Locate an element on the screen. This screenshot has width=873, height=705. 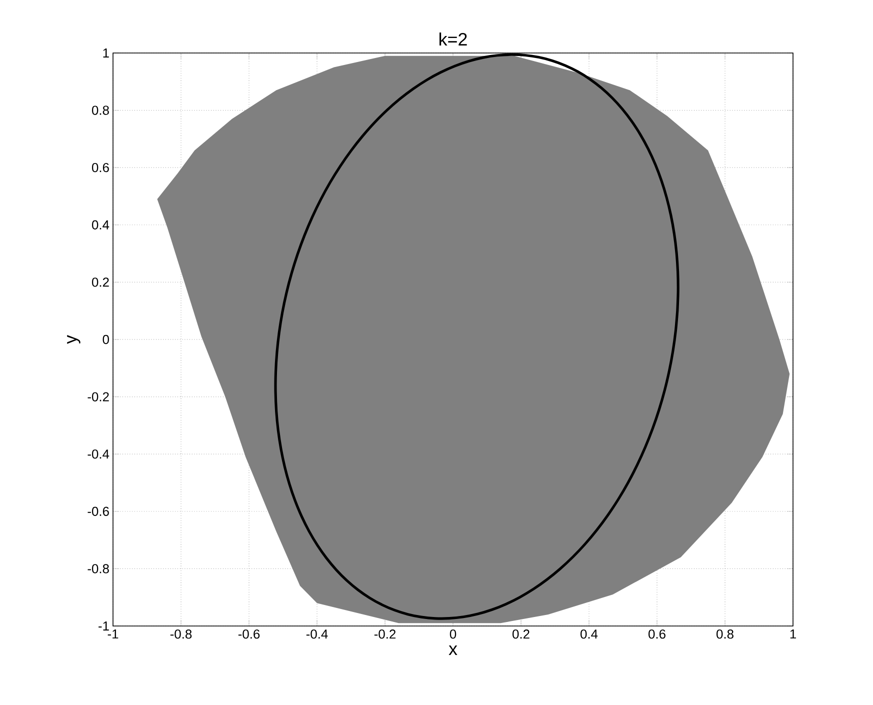
y-tick-label: 0.2 is located at coordinates (100, 282).